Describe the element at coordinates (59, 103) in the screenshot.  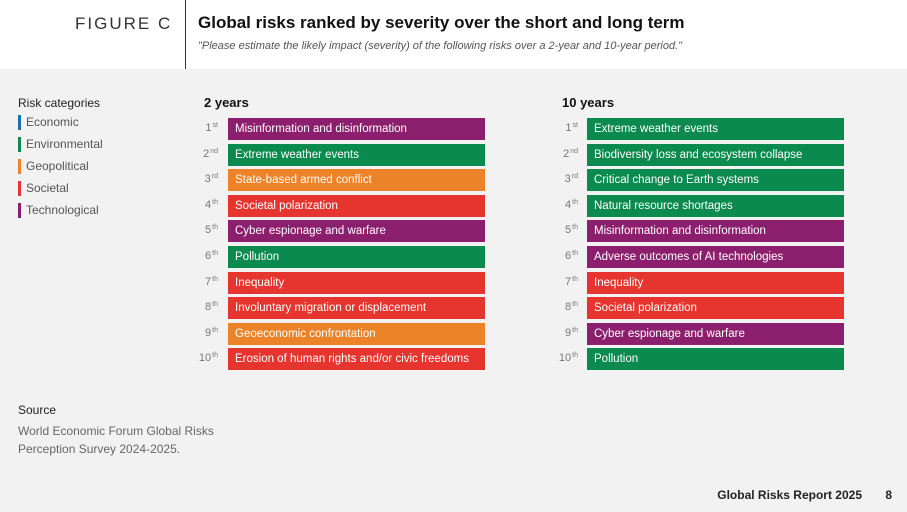
I see `legend-title: Risk categories` at that location.